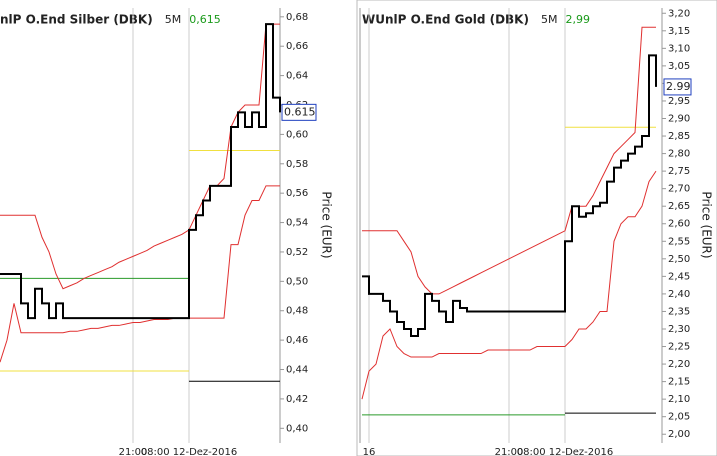  I want to click on y-tick-label: 0,46, so click(297, 340).